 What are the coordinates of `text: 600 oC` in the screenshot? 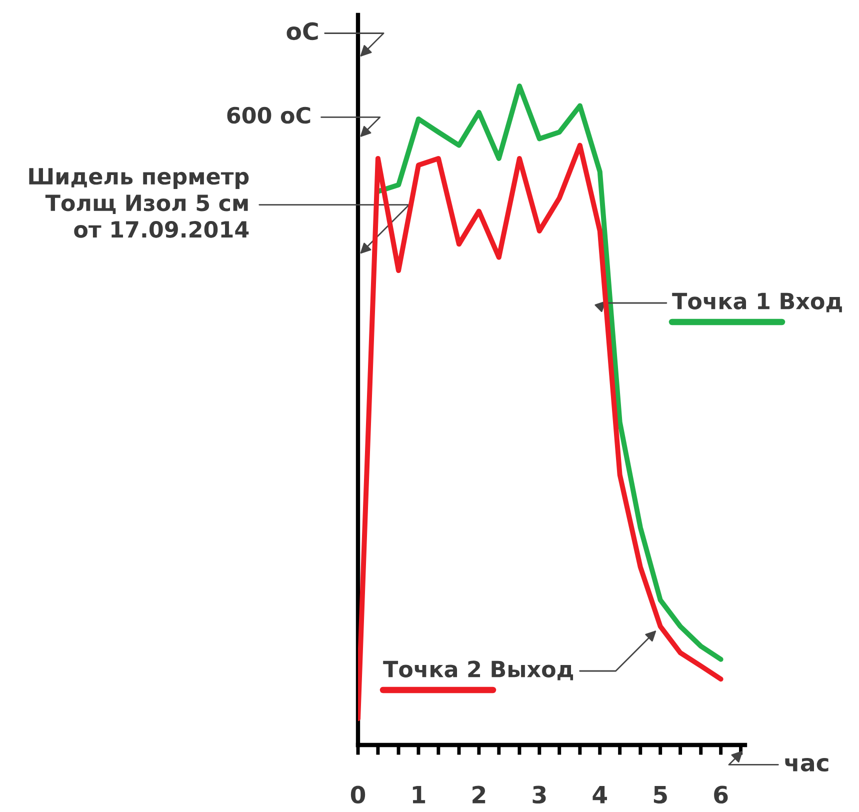 It's located at (268, 115).